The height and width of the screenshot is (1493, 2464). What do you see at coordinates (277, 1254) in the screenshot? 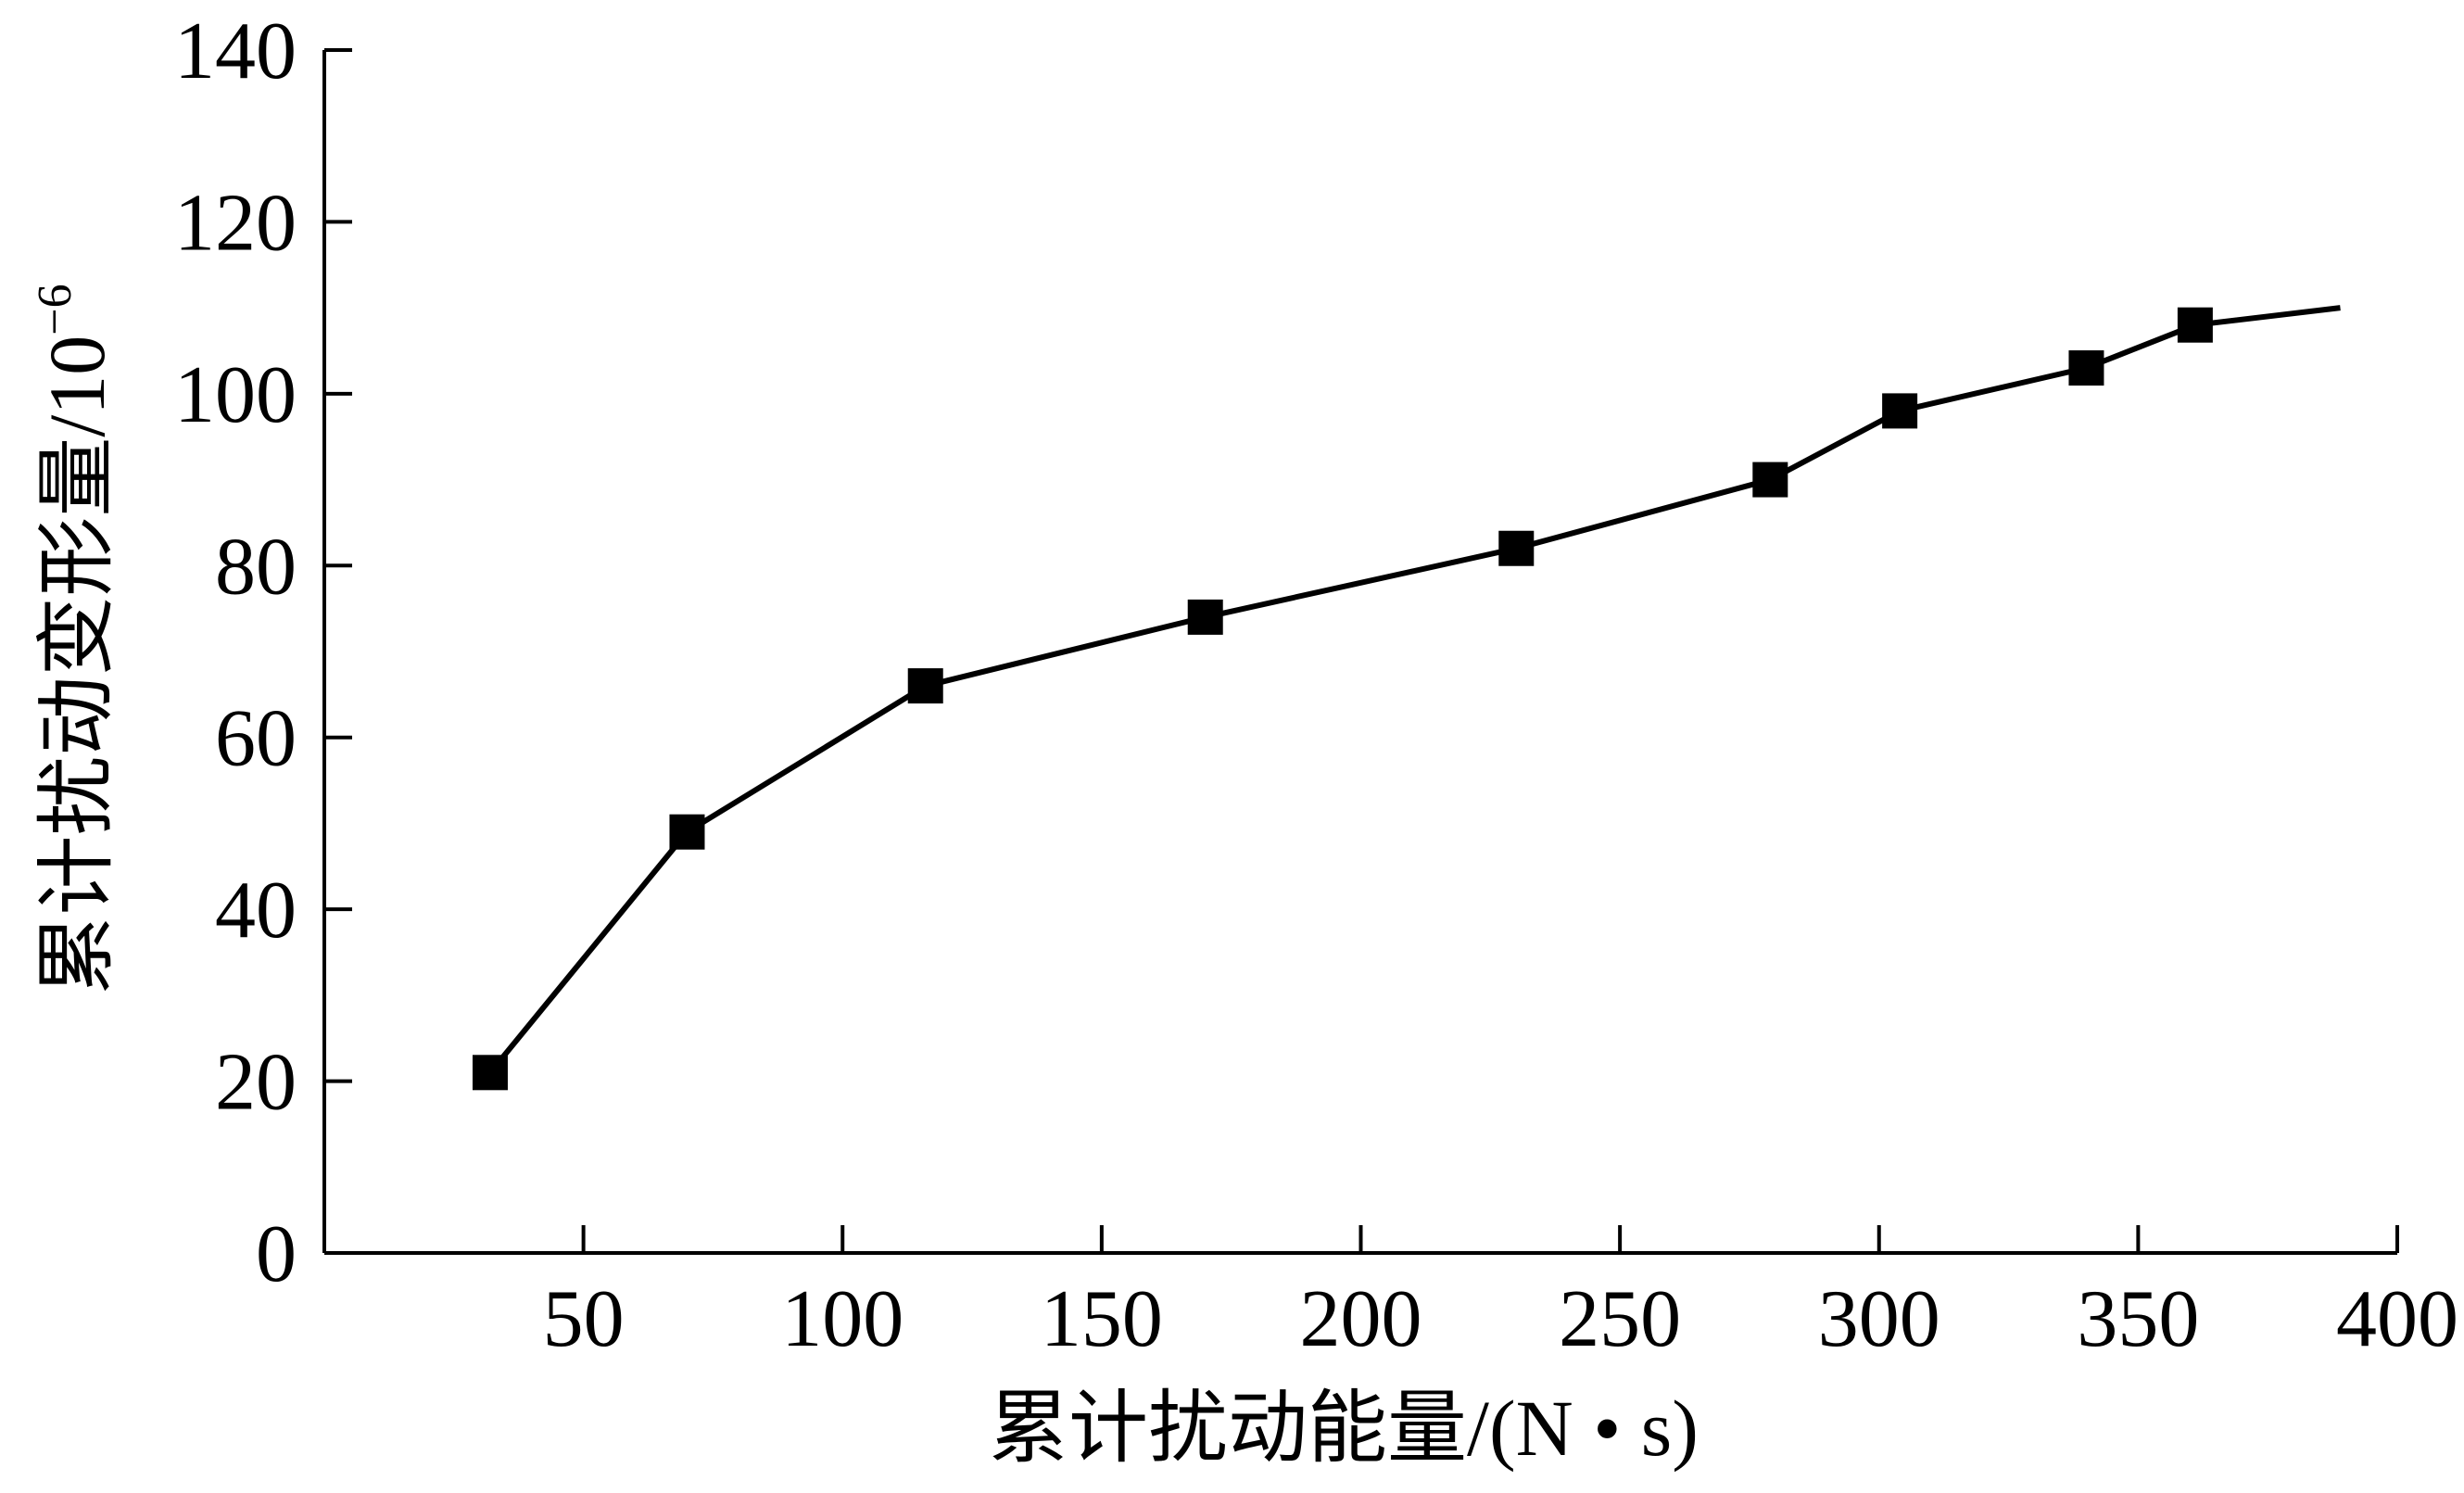
I see `y-tick-label: 0` at bounding box center [277, 1254].